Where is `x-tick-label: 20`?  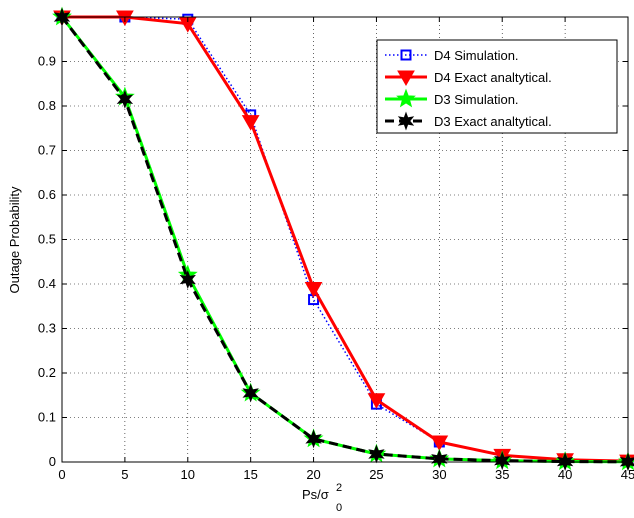 x-tick-label: 20 is located at coordinates (313, 474).